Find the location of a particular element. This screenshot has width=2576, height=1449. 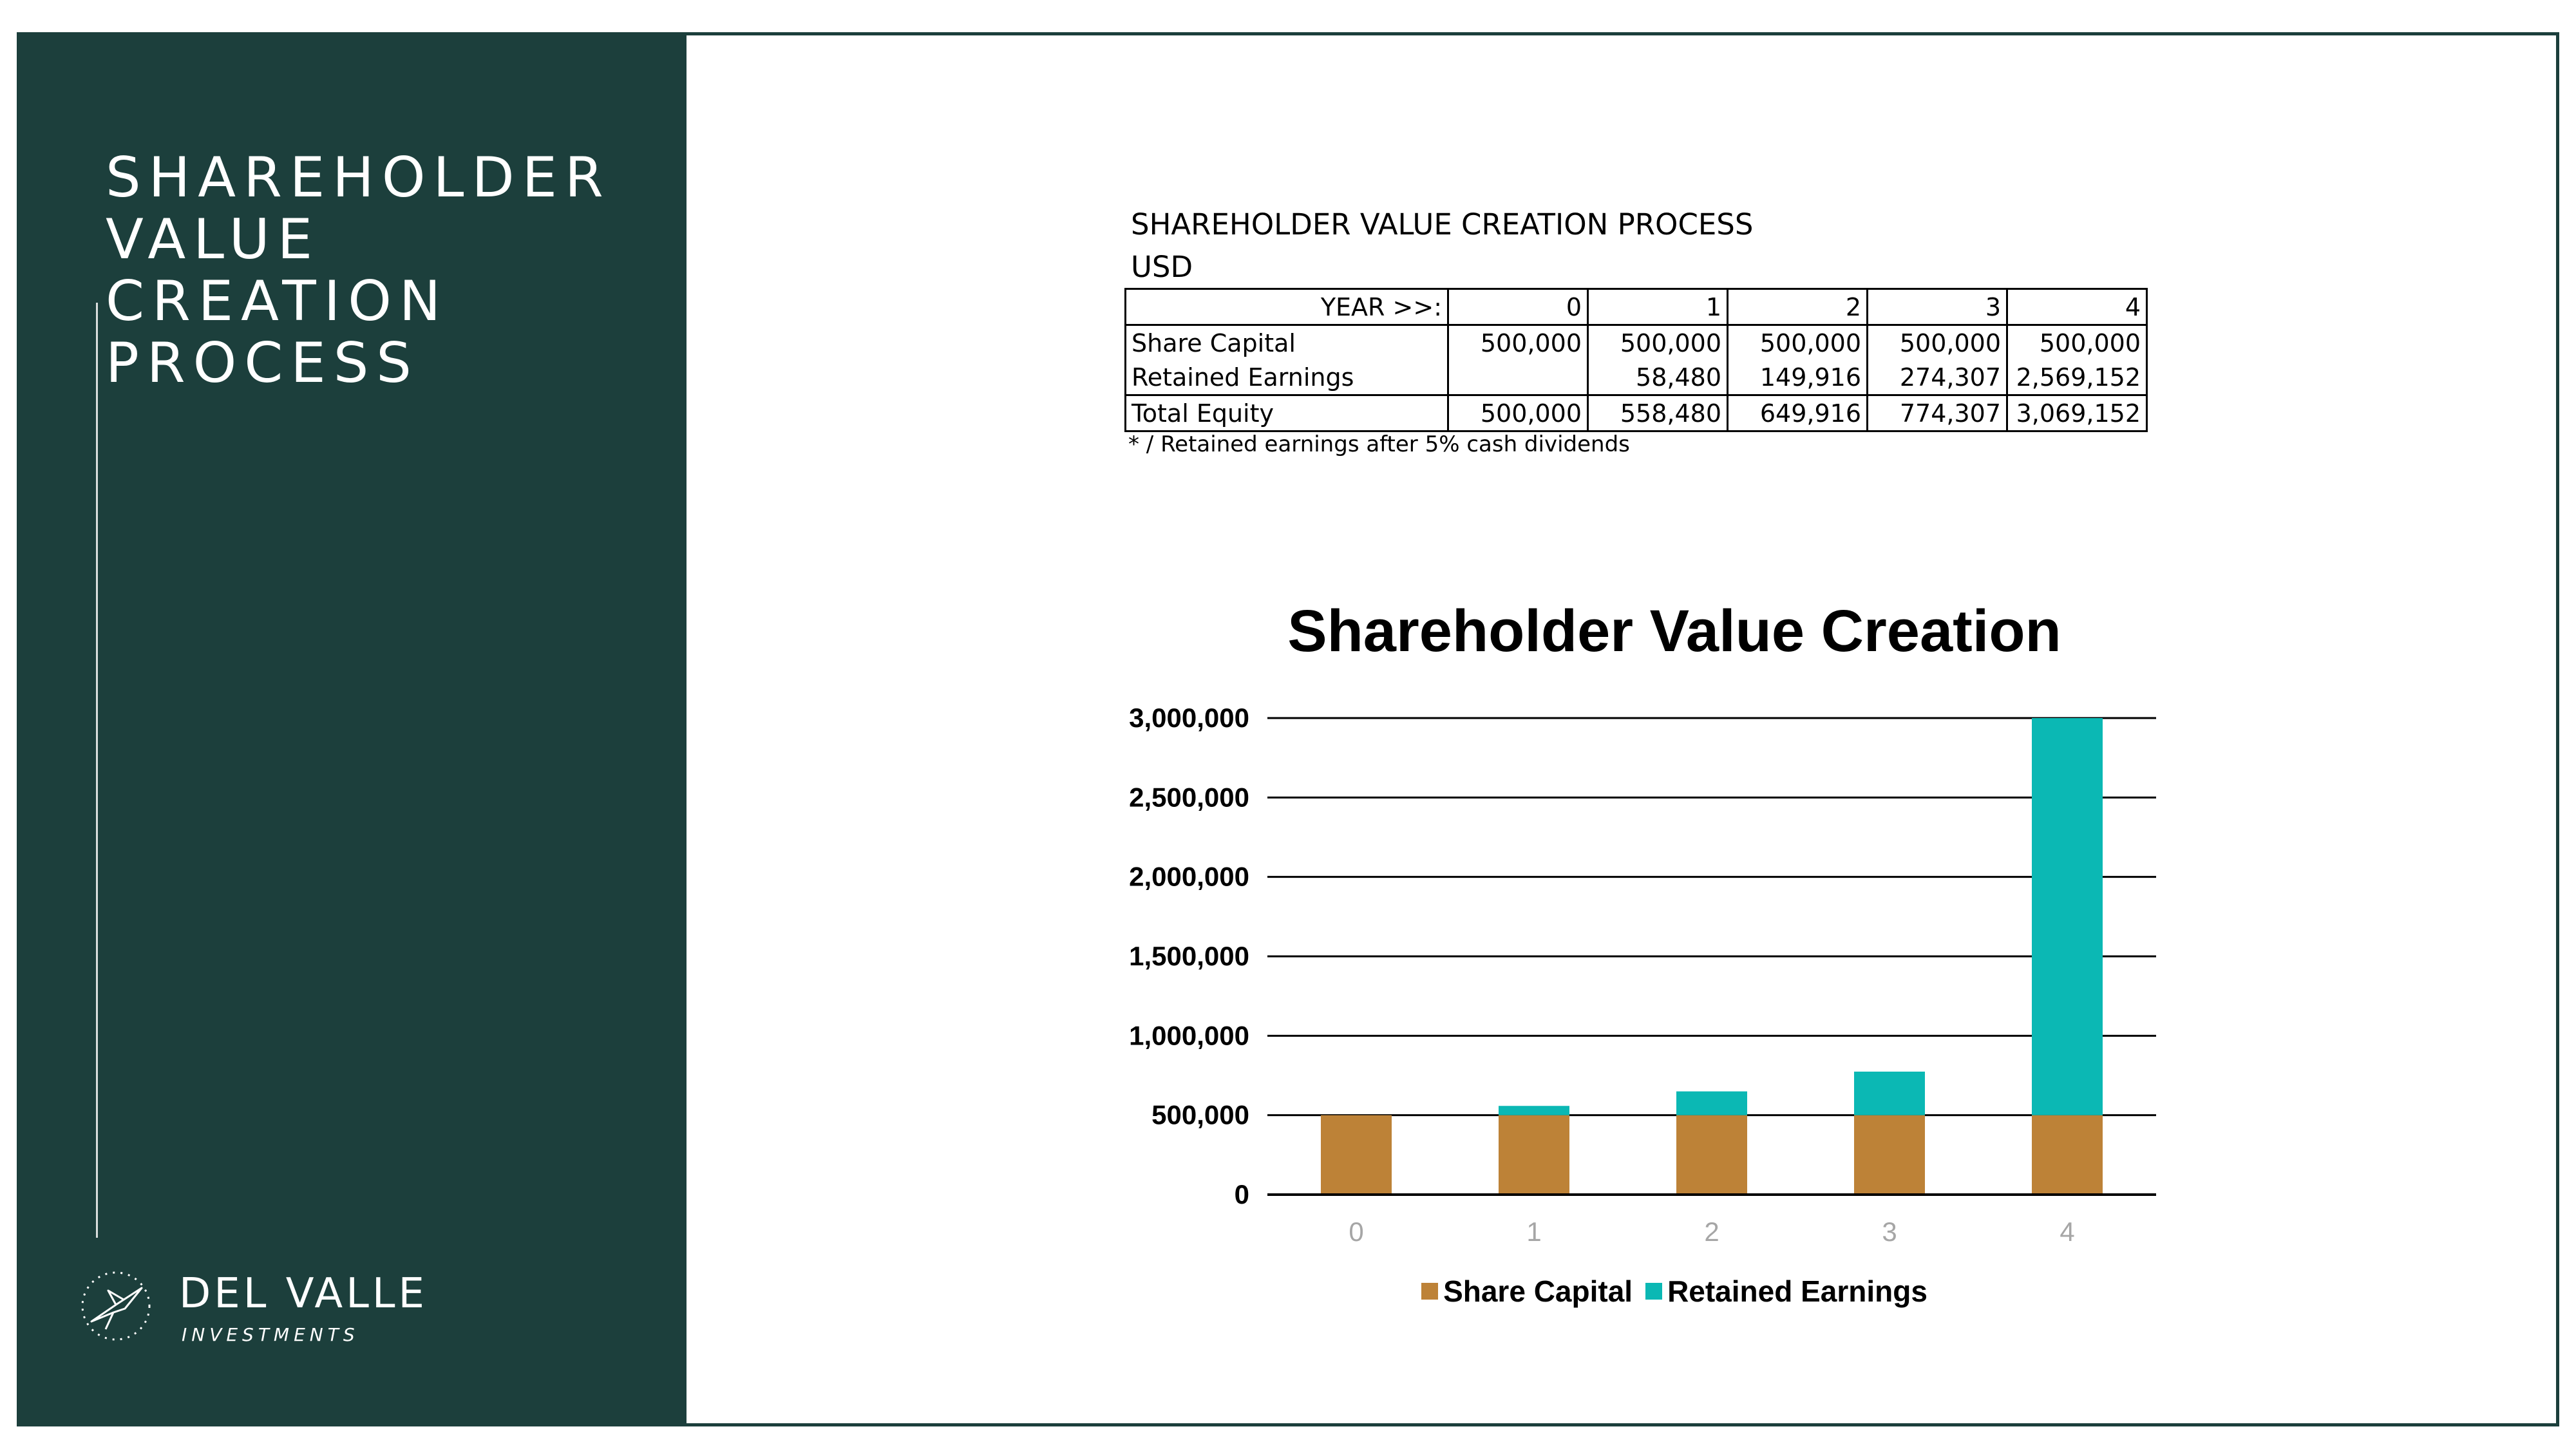

year-header-3: 3 is located at coordinates (1937, 307).